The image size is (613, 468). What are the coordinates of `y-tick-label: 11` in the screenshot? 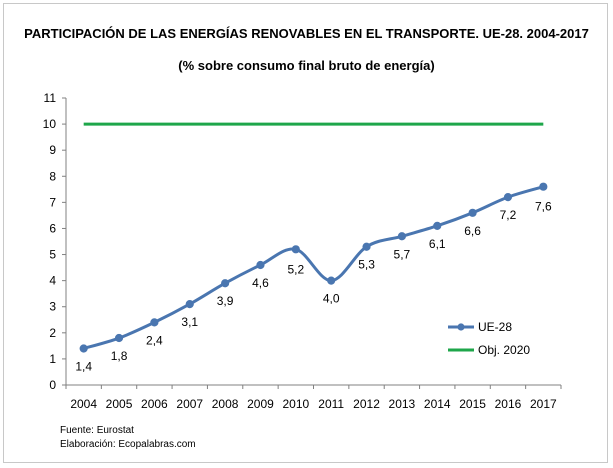 It's located at (50, 98).